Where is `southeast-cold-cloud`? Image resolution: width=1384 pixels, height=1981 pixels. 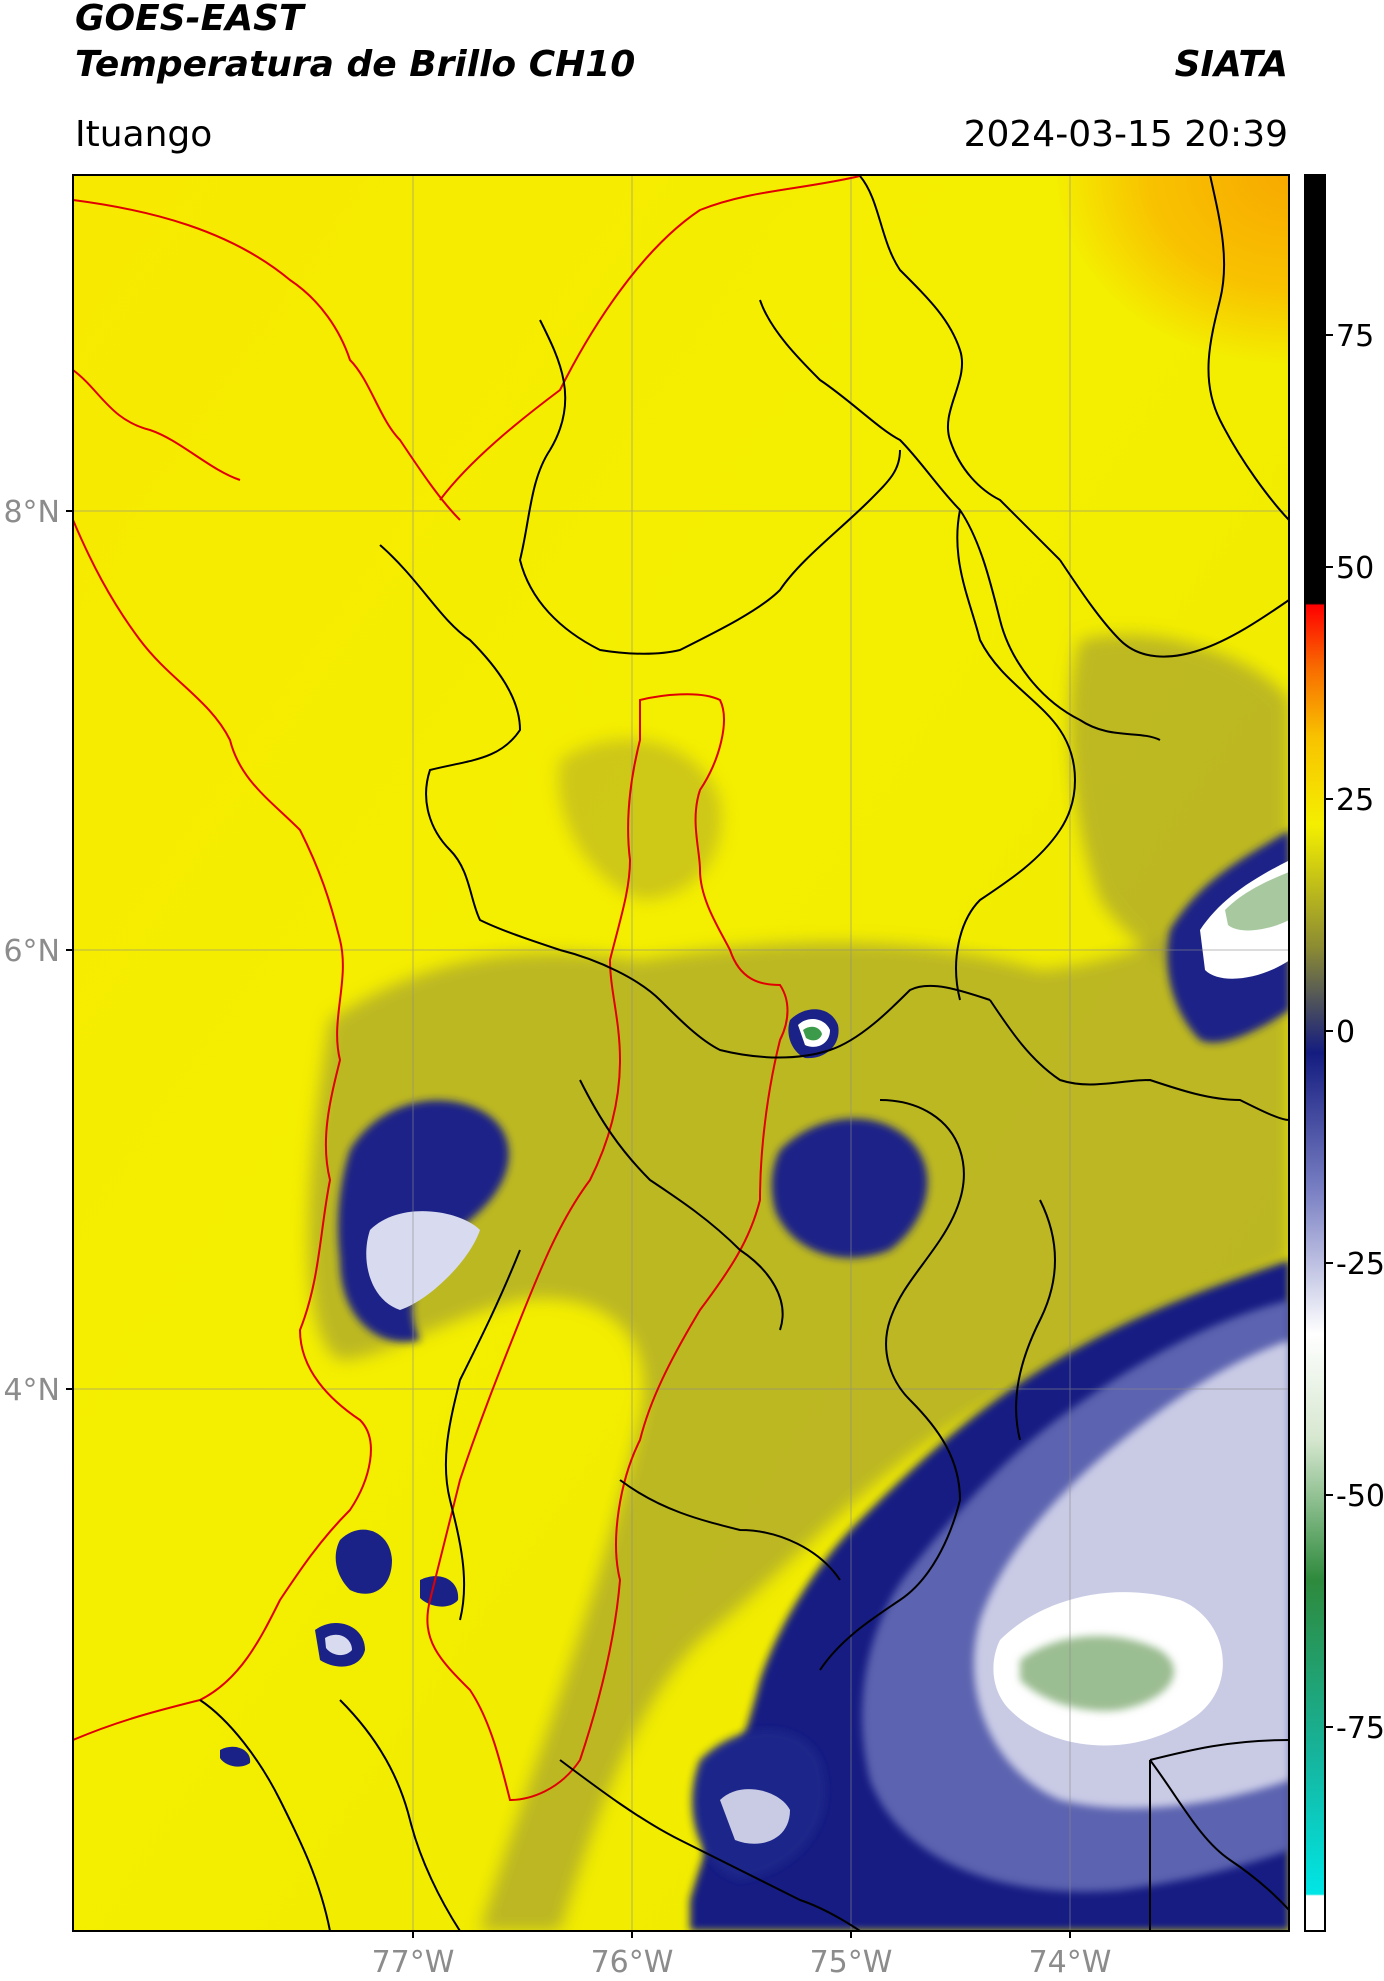
southeast-cold-cloud is located at coordinates (989, 1595).